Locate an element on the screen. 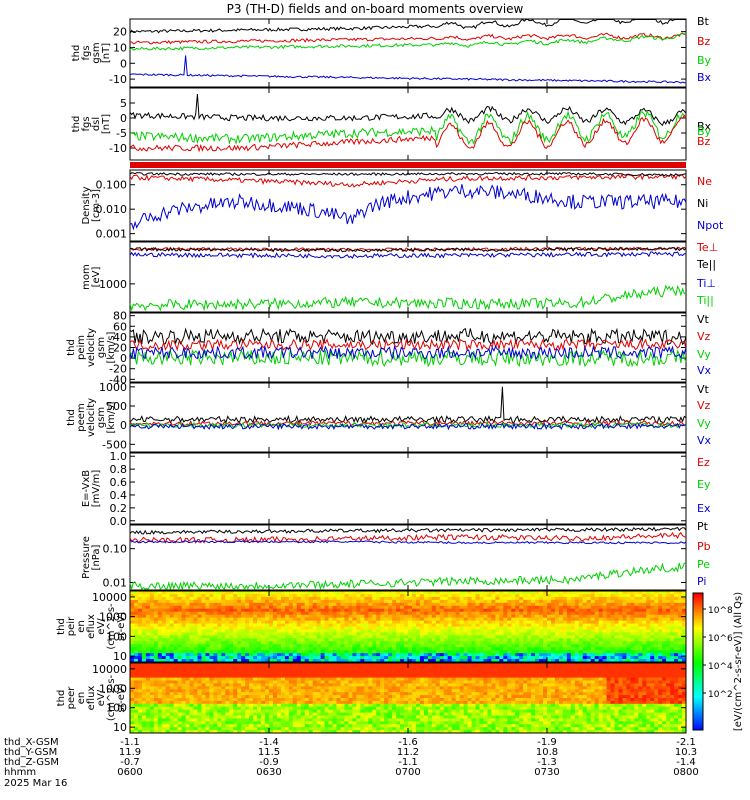 This screenshot has width=750, height=800. y-tick-label: 0 is located at coordinates (123, 425).